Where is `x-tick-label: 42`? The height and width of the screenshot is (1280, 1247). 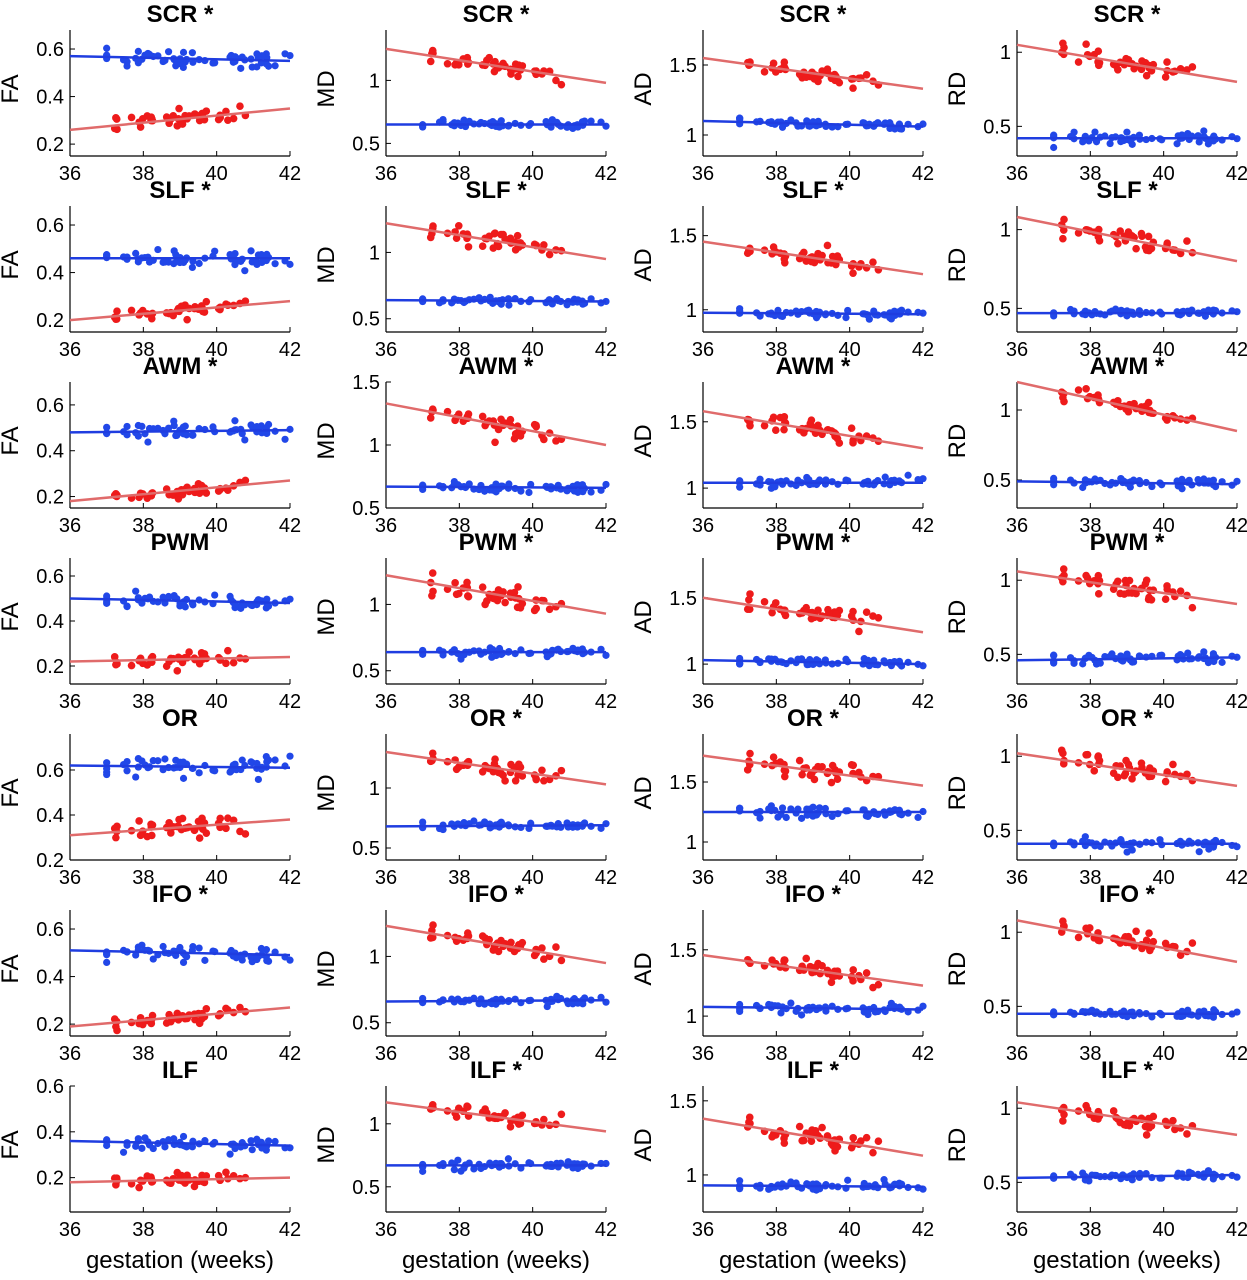 x-tick-label: 42 is located at coordinates (923, 350).